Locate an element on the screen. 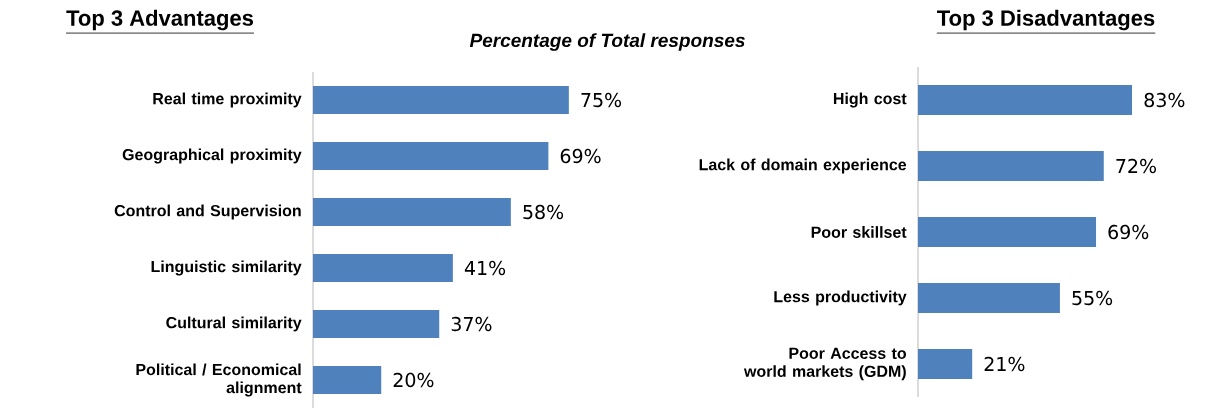 The height and width of the screenshot is (410, 1215). chart-title: Top 3 Advantages is located at coordinates (160, 20).